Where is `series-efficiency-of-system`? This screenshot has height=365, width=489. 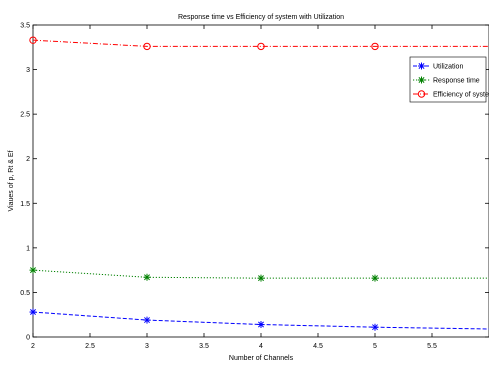
series-efficiency-of-system is located at coordinates (259, 43).